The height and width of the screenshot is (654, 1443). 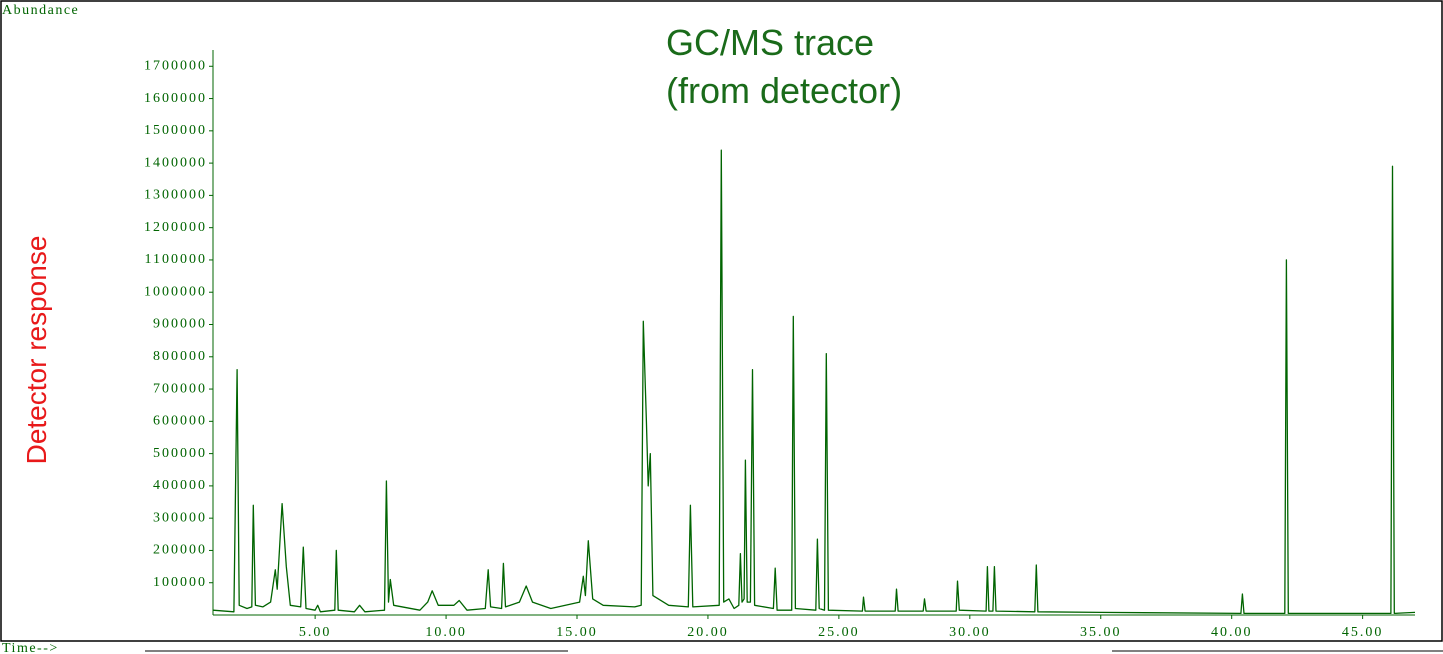 I want to click on x-axis-label: Time-->, so click(x=30, y=647).